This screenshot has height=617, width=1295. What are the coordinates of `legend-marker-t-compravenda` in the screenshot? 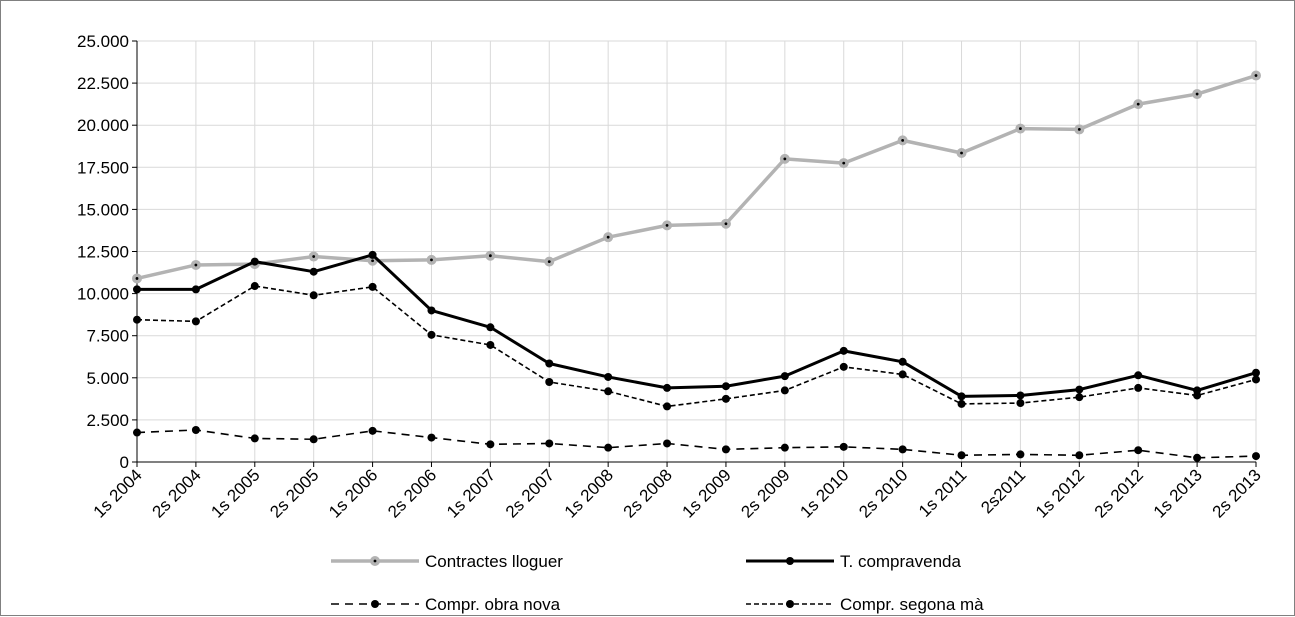 It's located at (790, 561).